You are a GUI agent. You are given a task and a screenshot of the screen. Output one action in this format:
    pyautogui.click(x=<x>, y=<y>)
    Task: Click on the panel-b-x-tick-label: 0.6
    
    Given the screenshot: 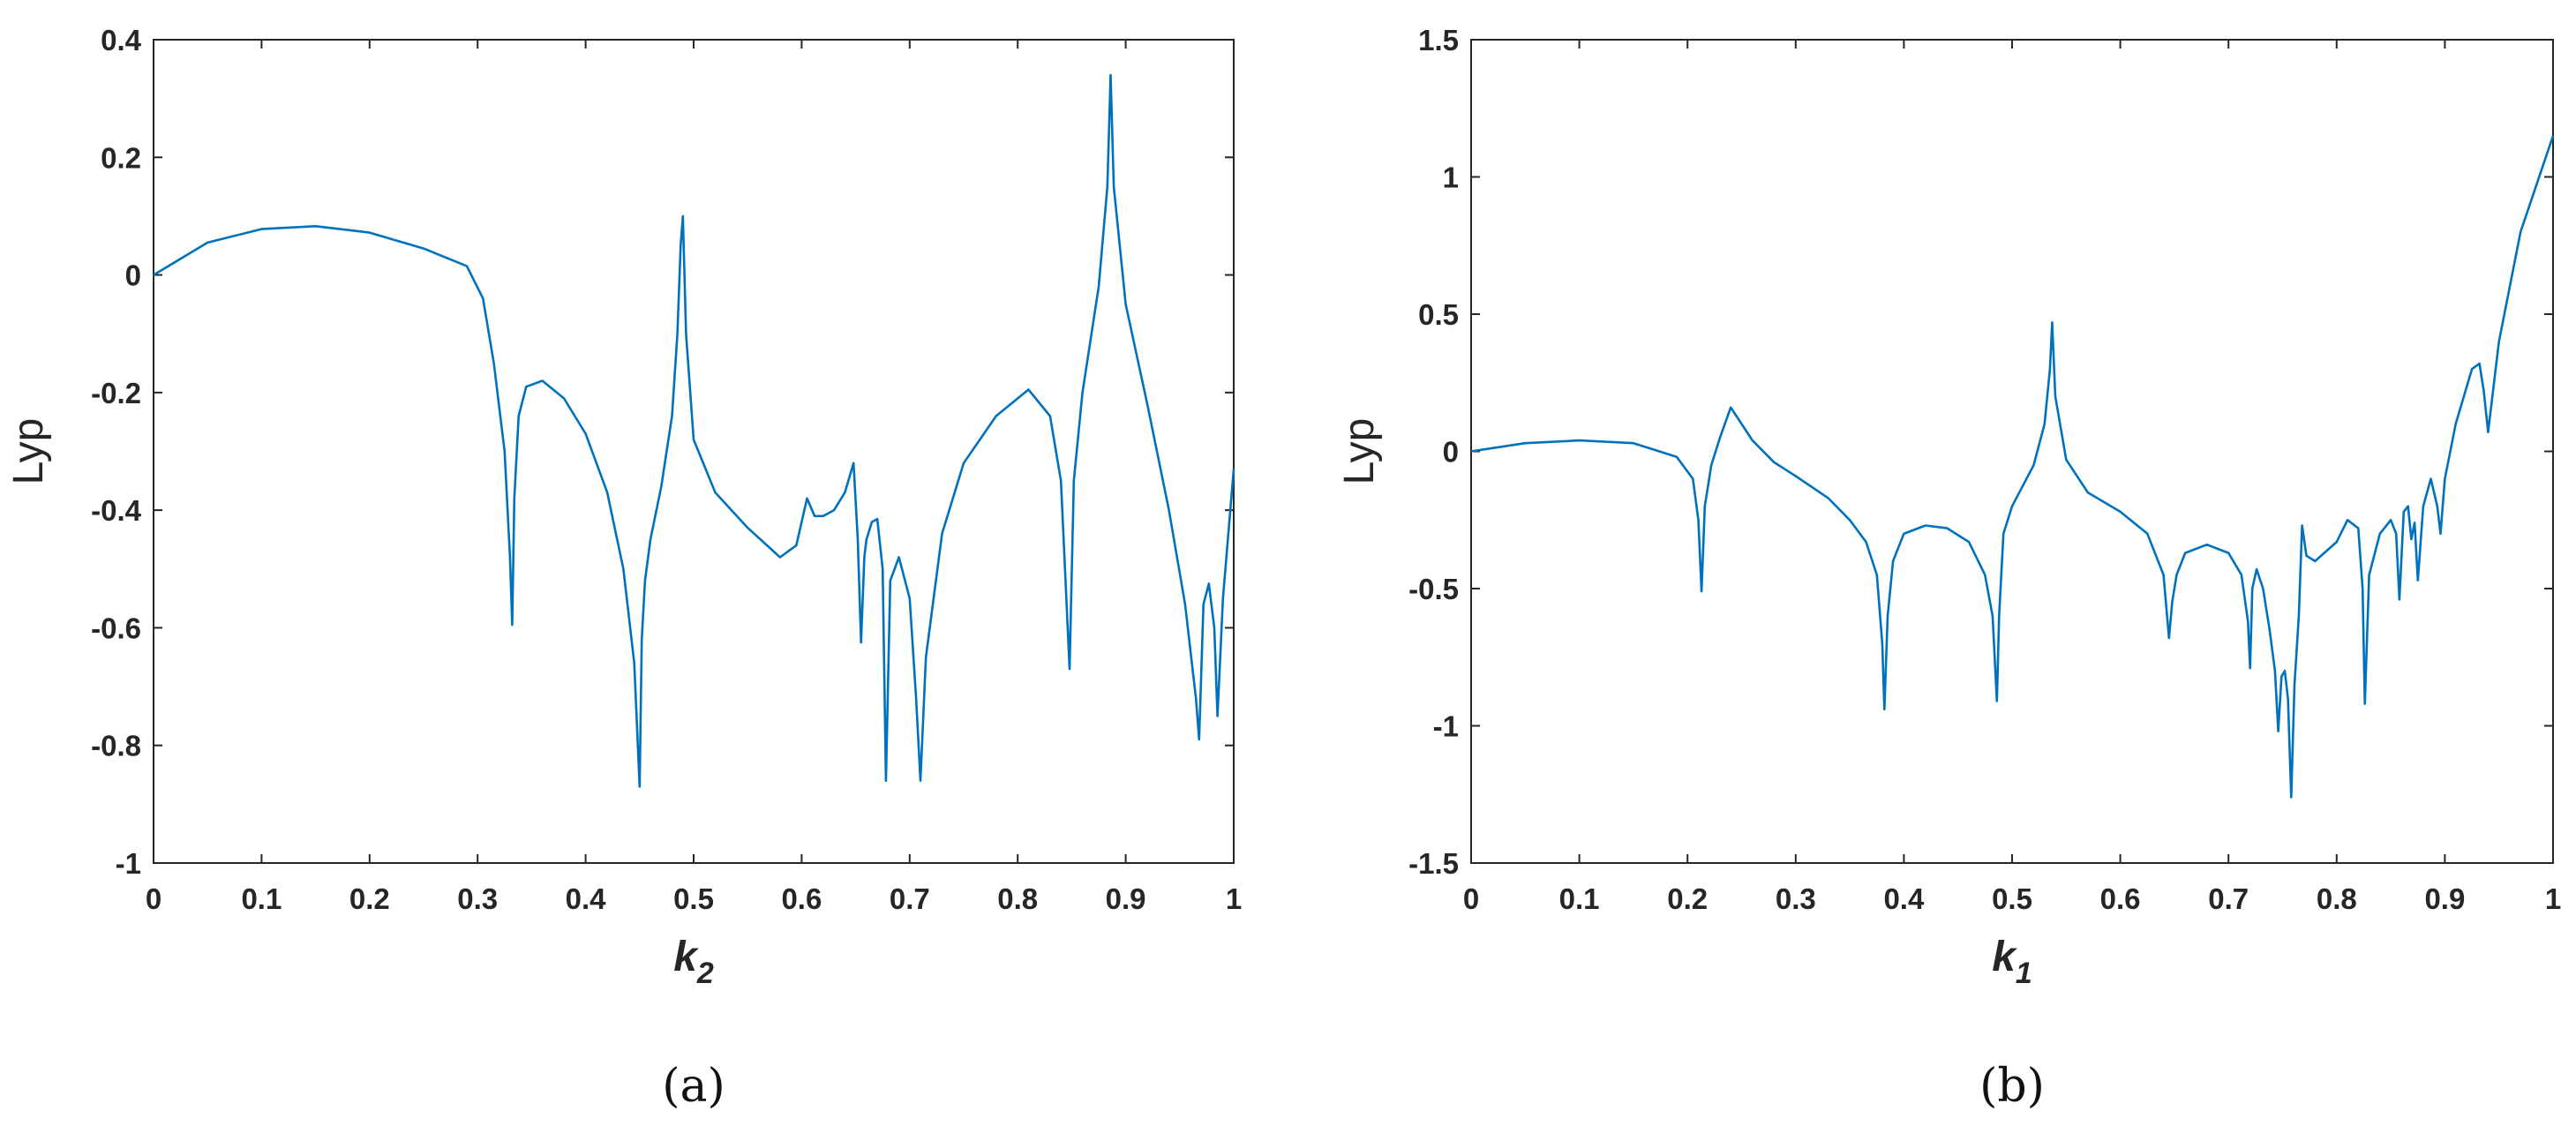 What is the action you would take?
    pyautogui.click(x=2120, y=898)
    